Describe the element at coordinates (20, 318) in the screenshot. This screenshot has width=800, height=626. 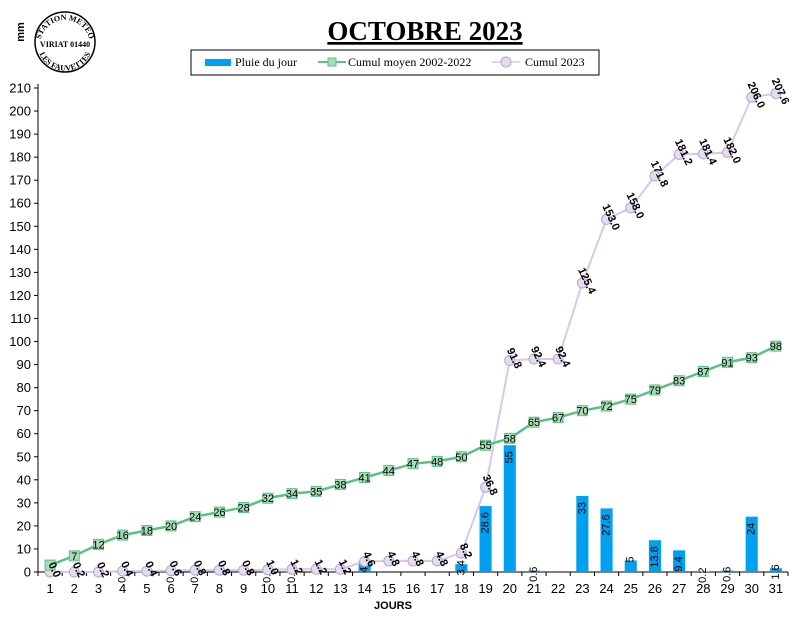
I see `y-tick-label: 110` at that location.